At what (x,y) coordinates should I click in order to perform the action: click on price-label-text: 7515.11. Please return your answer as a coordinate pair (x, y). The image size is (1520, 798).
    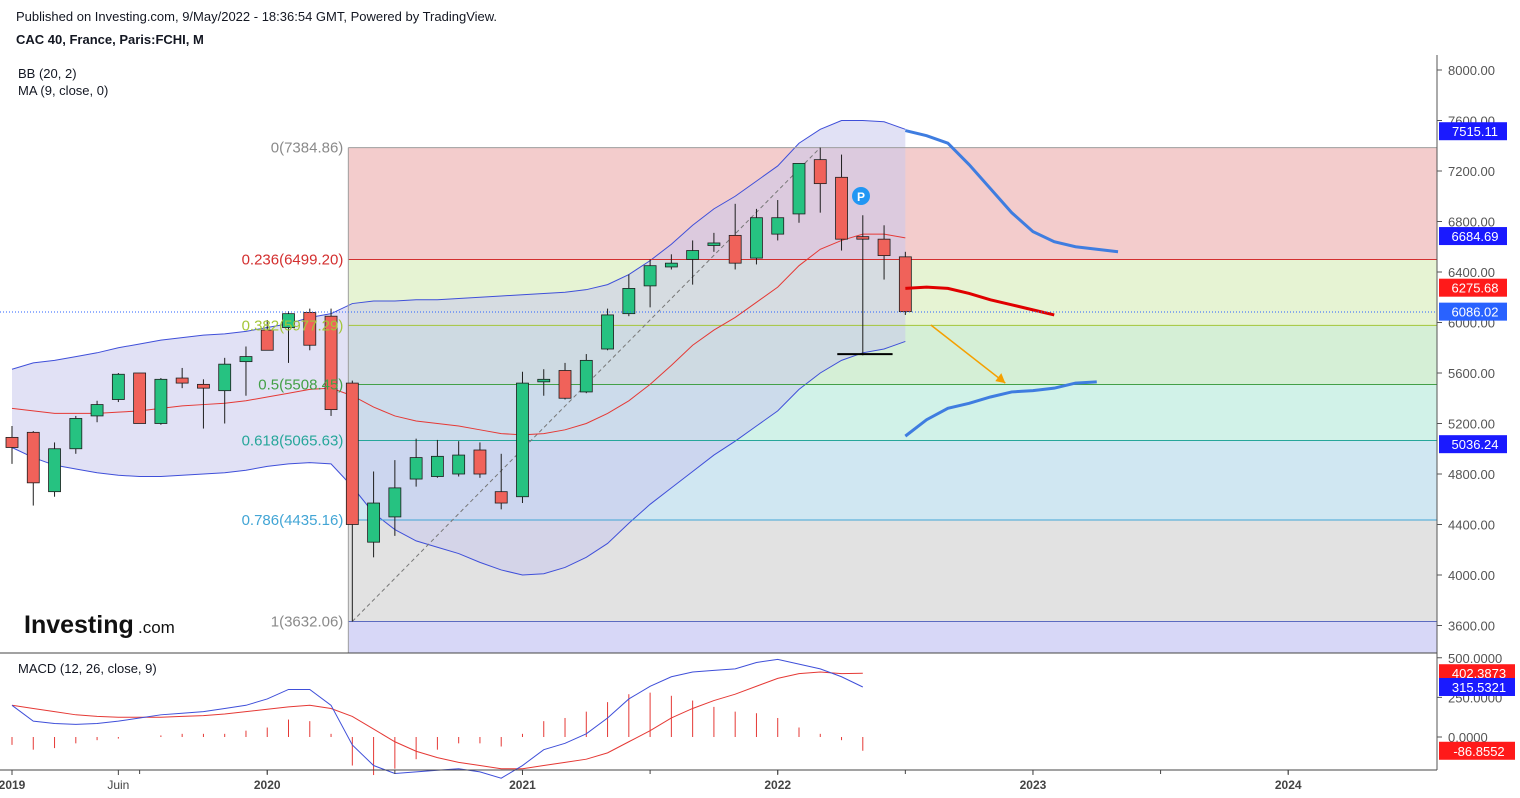
    Looking at the image, I should click on (1475, 131).